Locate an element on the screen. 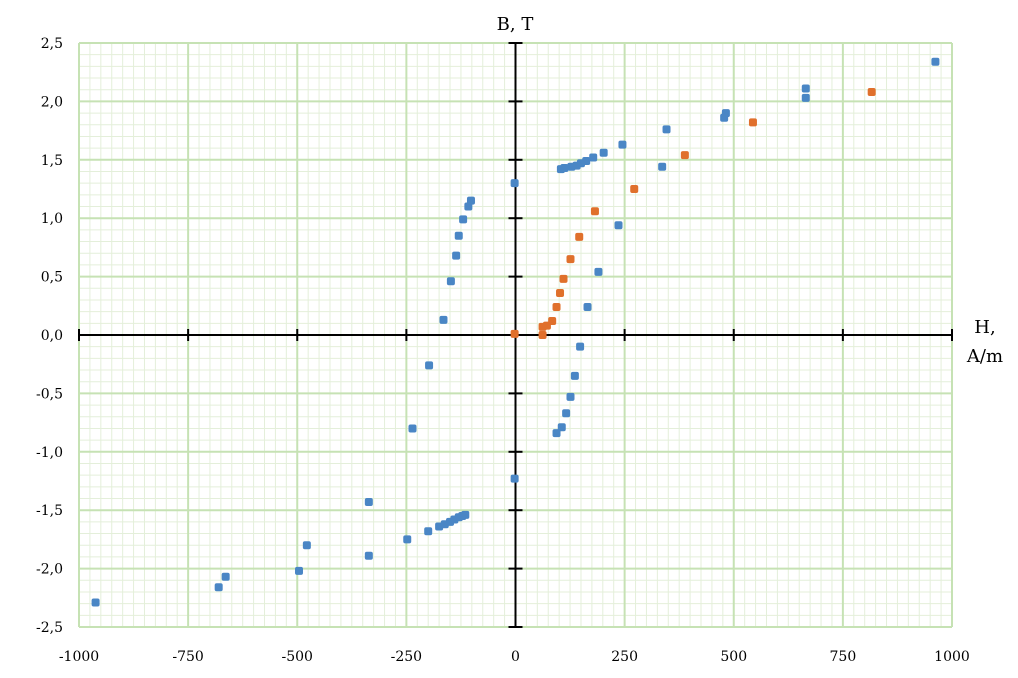 The width and height of the screenshot is (1018, 678). x-tick-label: 750 is located at coordinates (843, 657).